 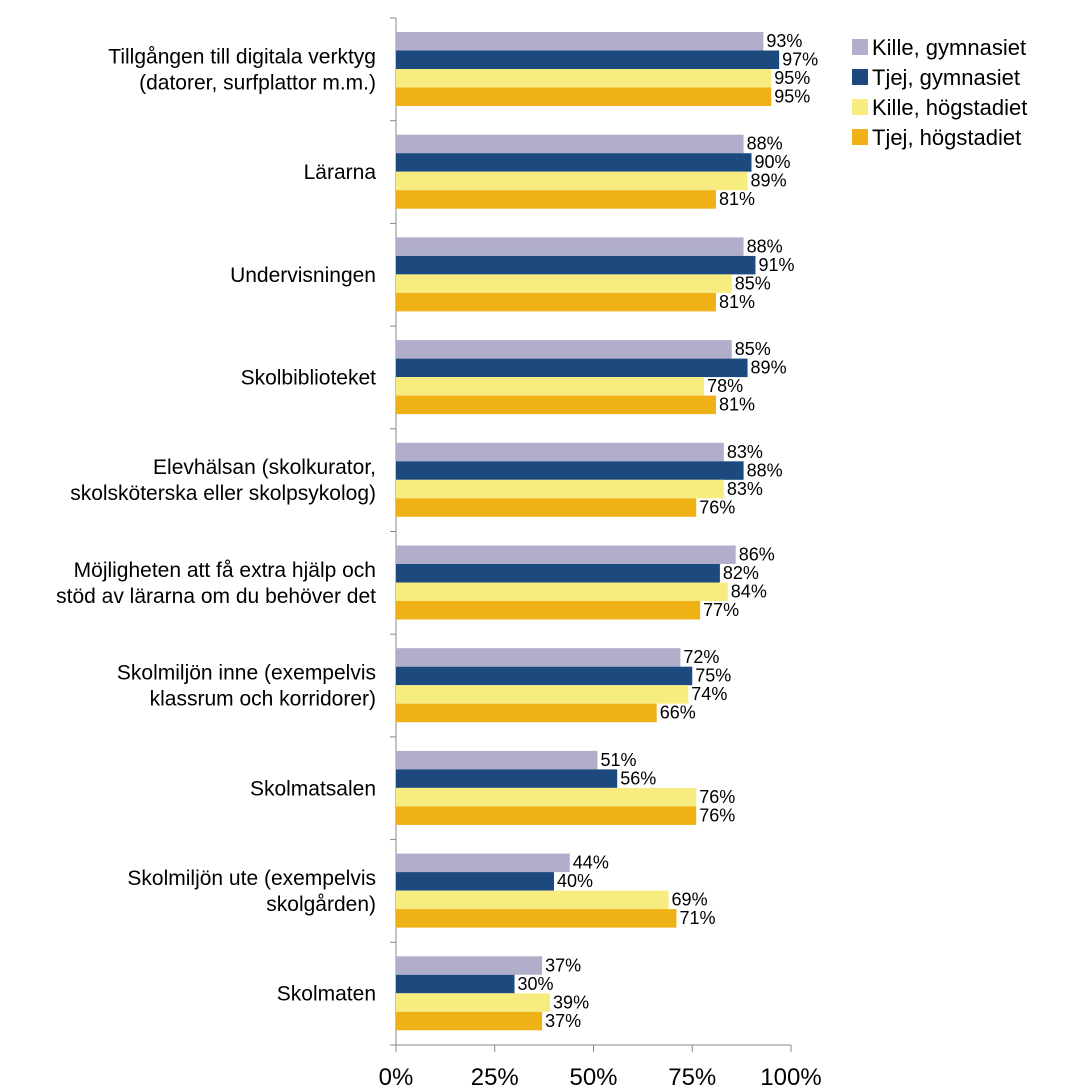 I want to click on data-label: 72%, so click(x=701, y=657).